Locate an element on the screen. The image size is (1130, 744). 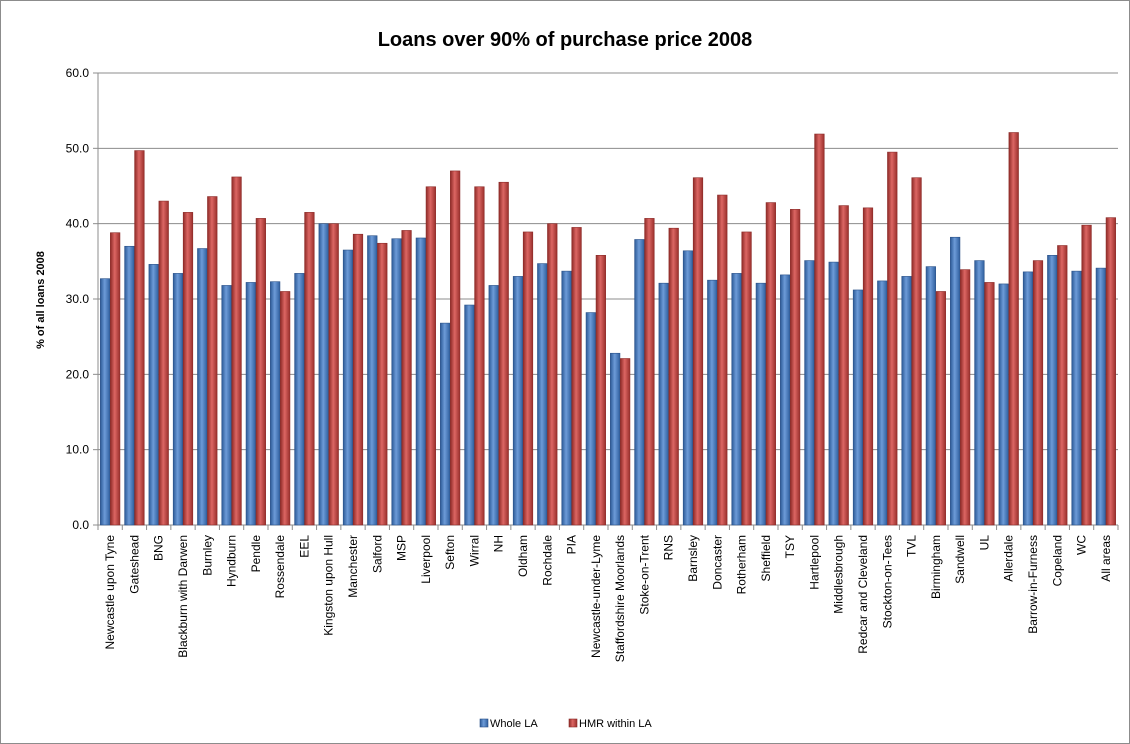
y-tick-label: 60.0 is located at coordinates (78, 73).